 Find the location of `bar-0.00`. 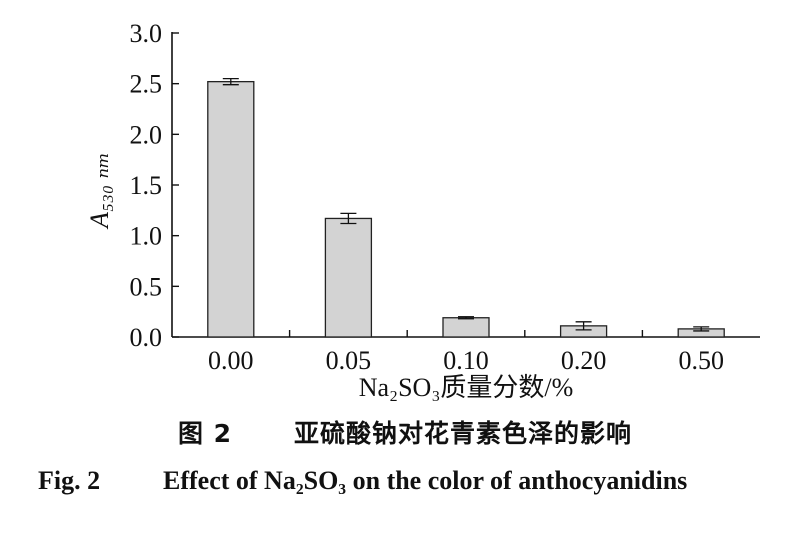

bar-0.00 is located at coordinates (231, 209).